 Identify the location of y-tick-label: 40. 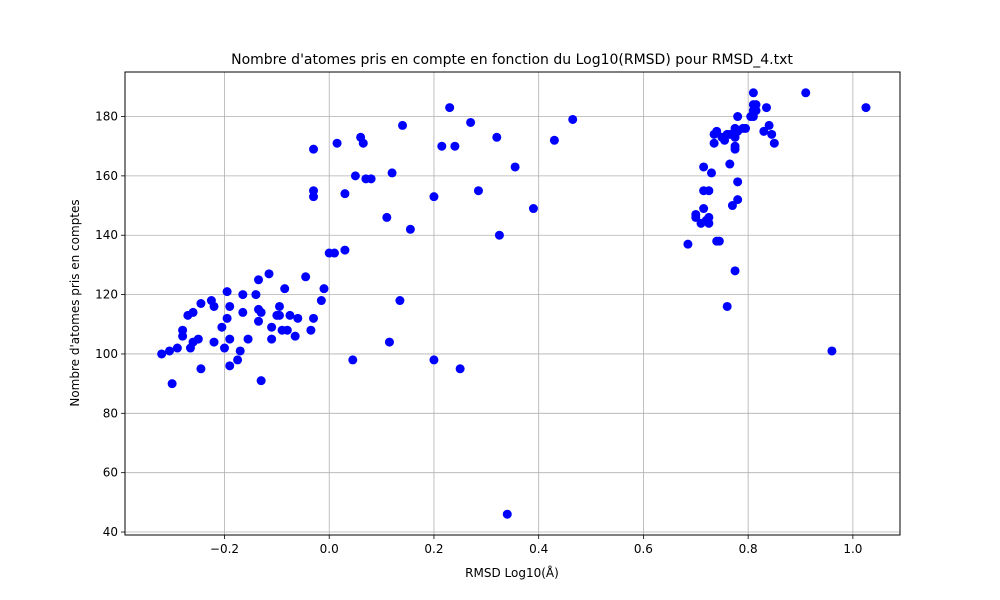
(110, 532).